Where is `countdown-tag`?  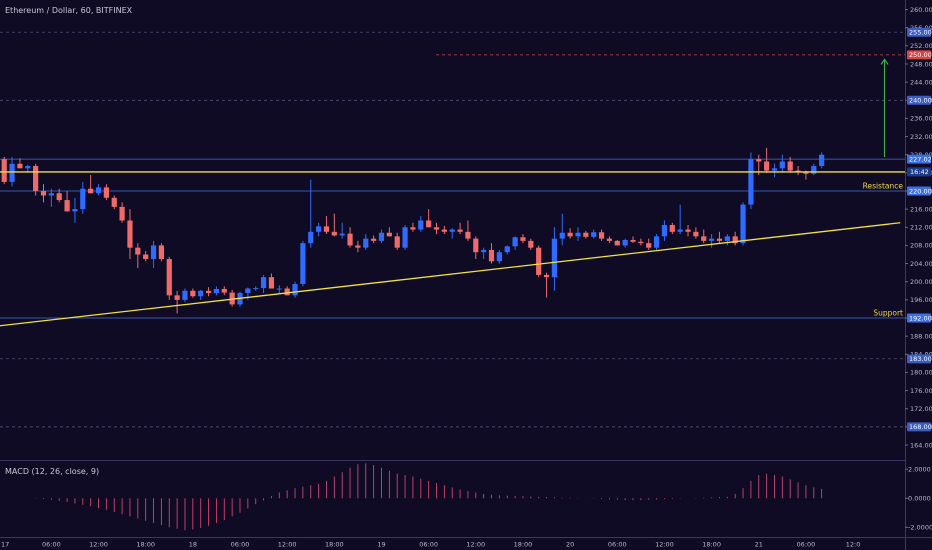 countdown-tag is located at coordinates (919, 172).